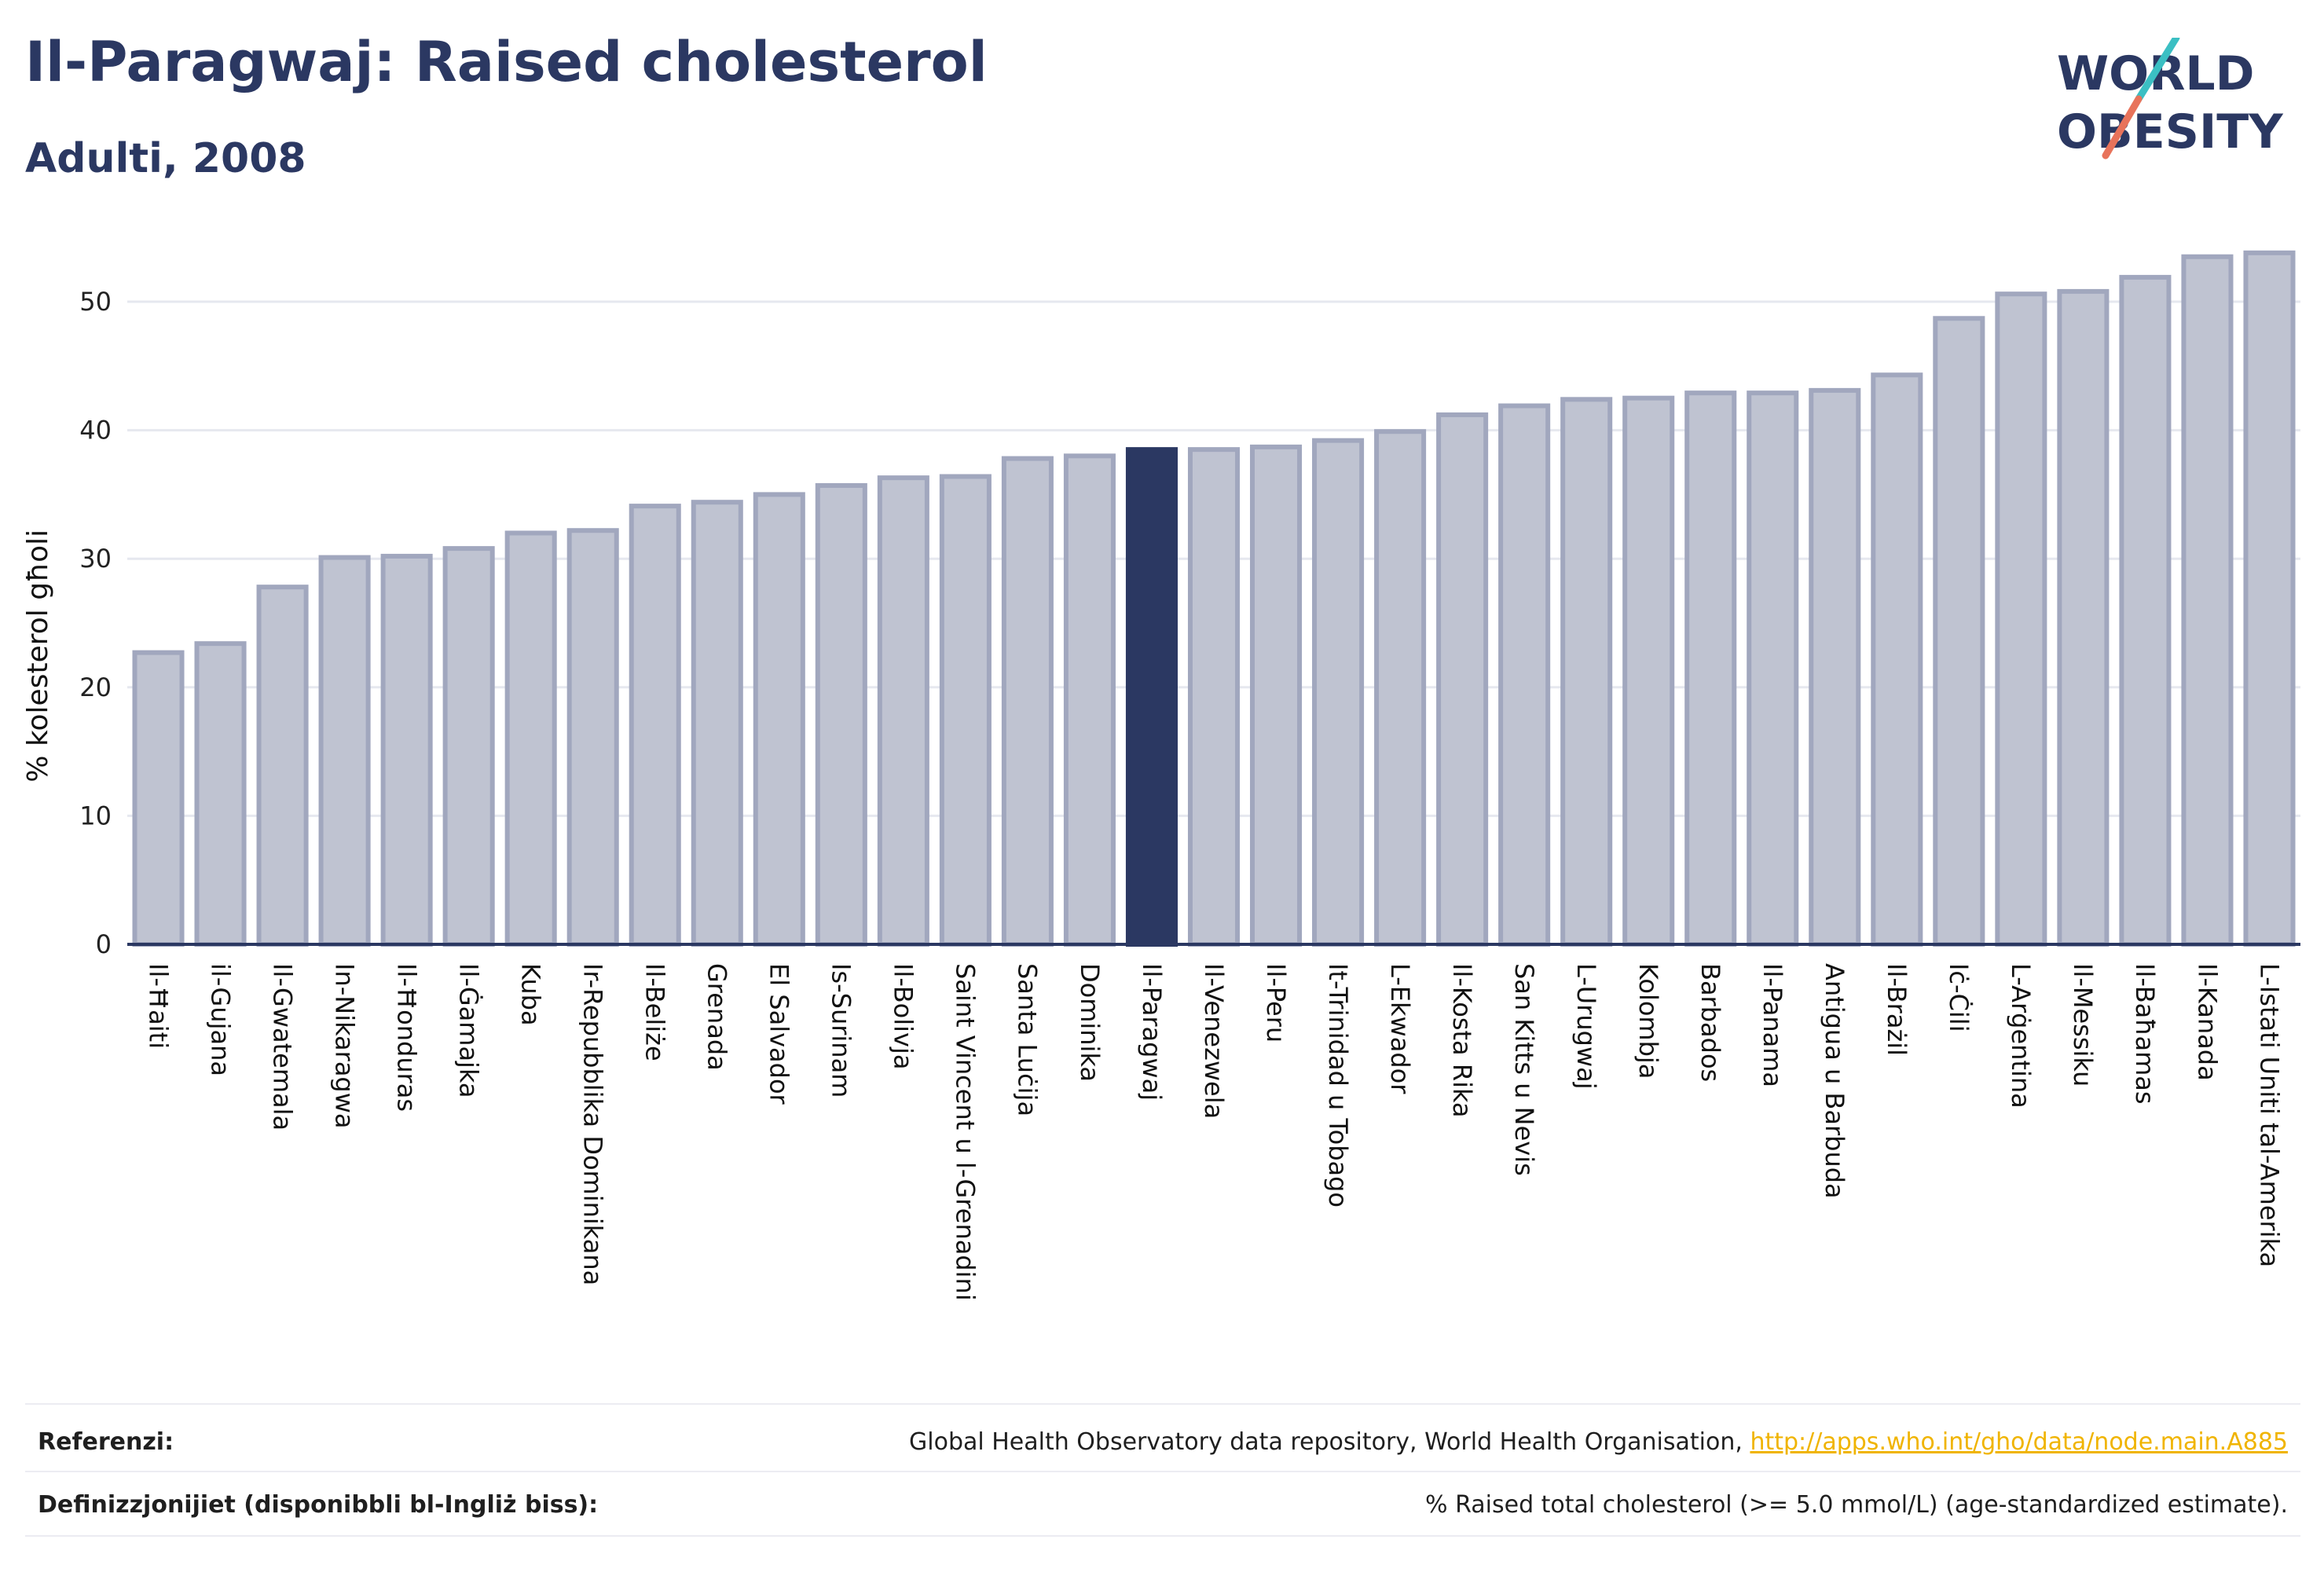 This screenshot has height=1576, width=2324. Describe the element at coordinates (95, 623) in the screenshot. I see `y-tick-labels: 0 10 20 30 40 50` at that location.